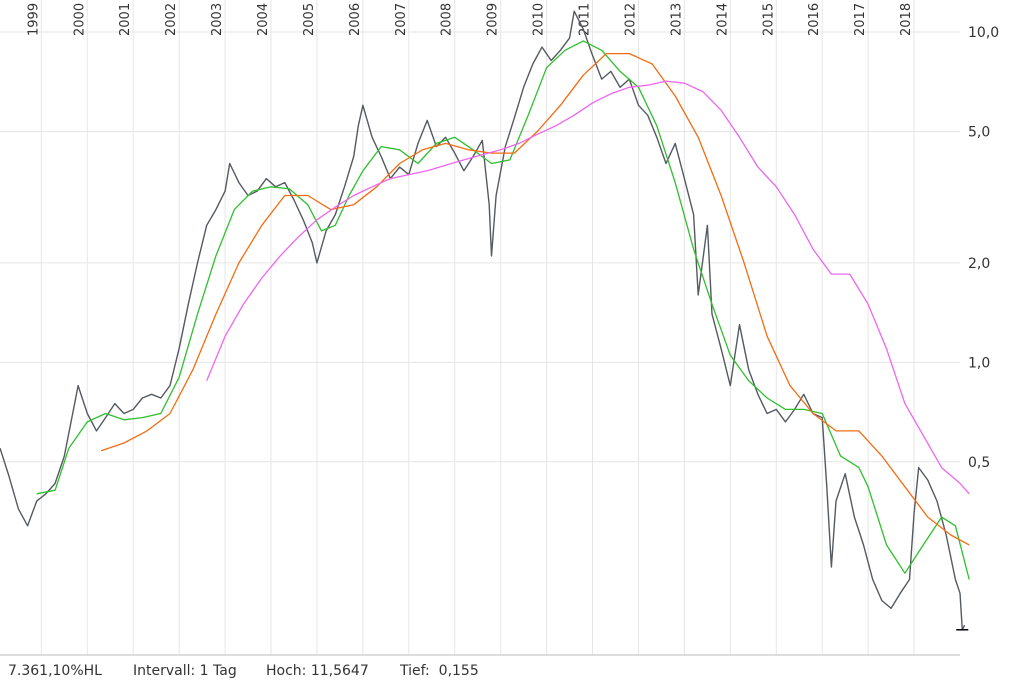 The width and height of the screenshot is (1016, 688). I want to click on y-tick-label: 10,0, so click(983, 33).